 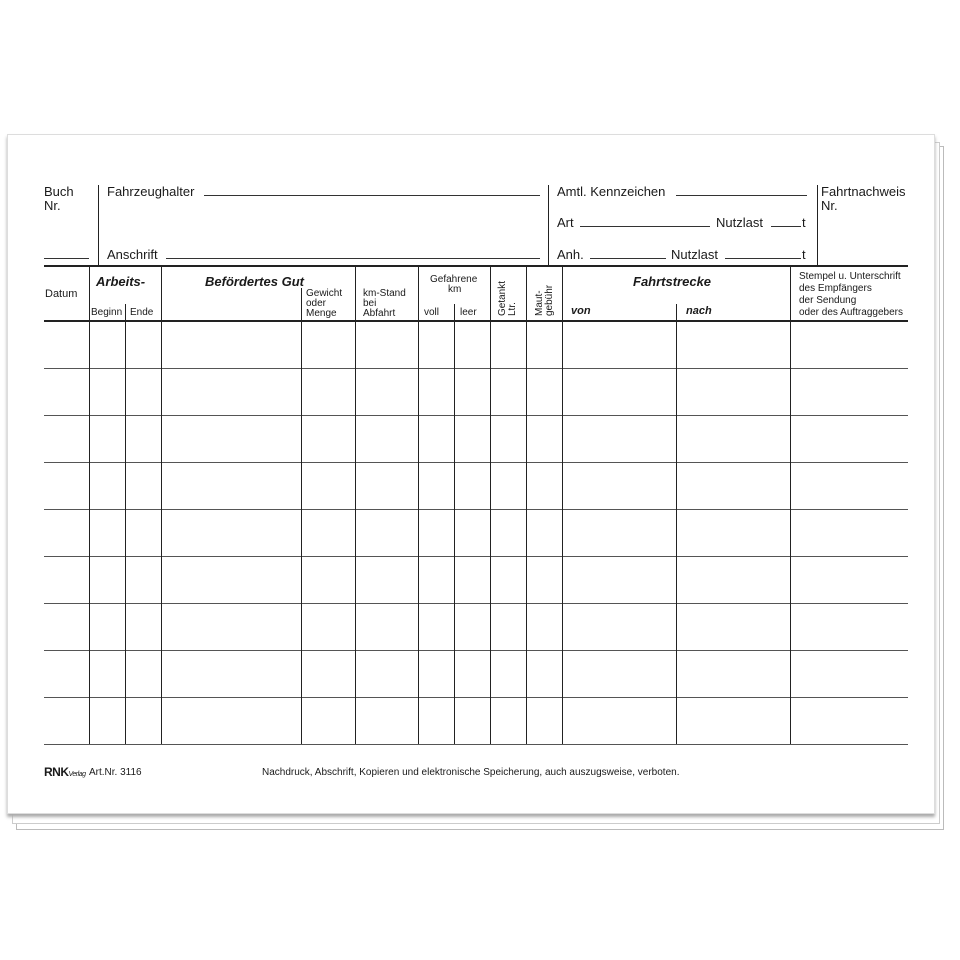 I want to click on buch-label: Buch, so click(x=59, y=191).